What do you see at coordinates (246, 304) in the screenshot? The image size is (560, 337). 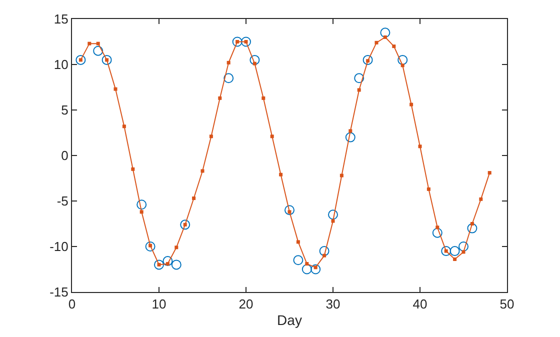 I see `x-tick-label: 20` at bounding box center [246, 304].